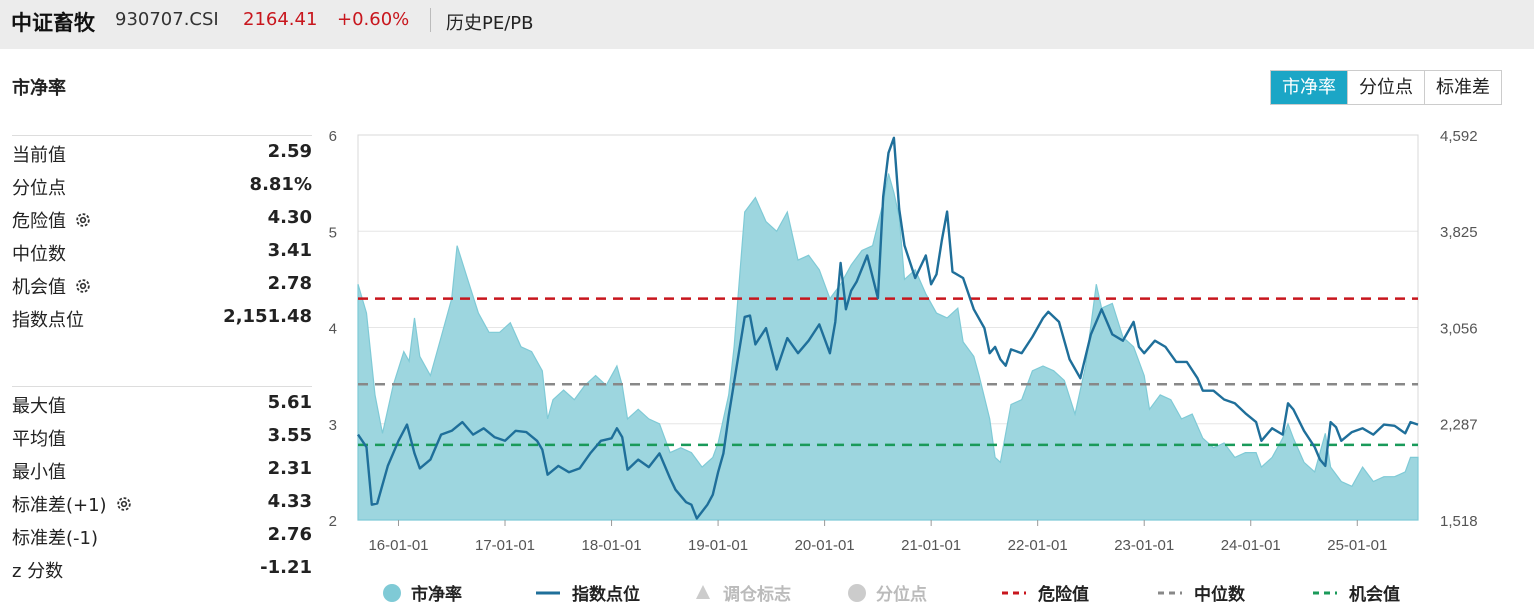  I want to click on legend-item: 市净率, so click(422, 592).